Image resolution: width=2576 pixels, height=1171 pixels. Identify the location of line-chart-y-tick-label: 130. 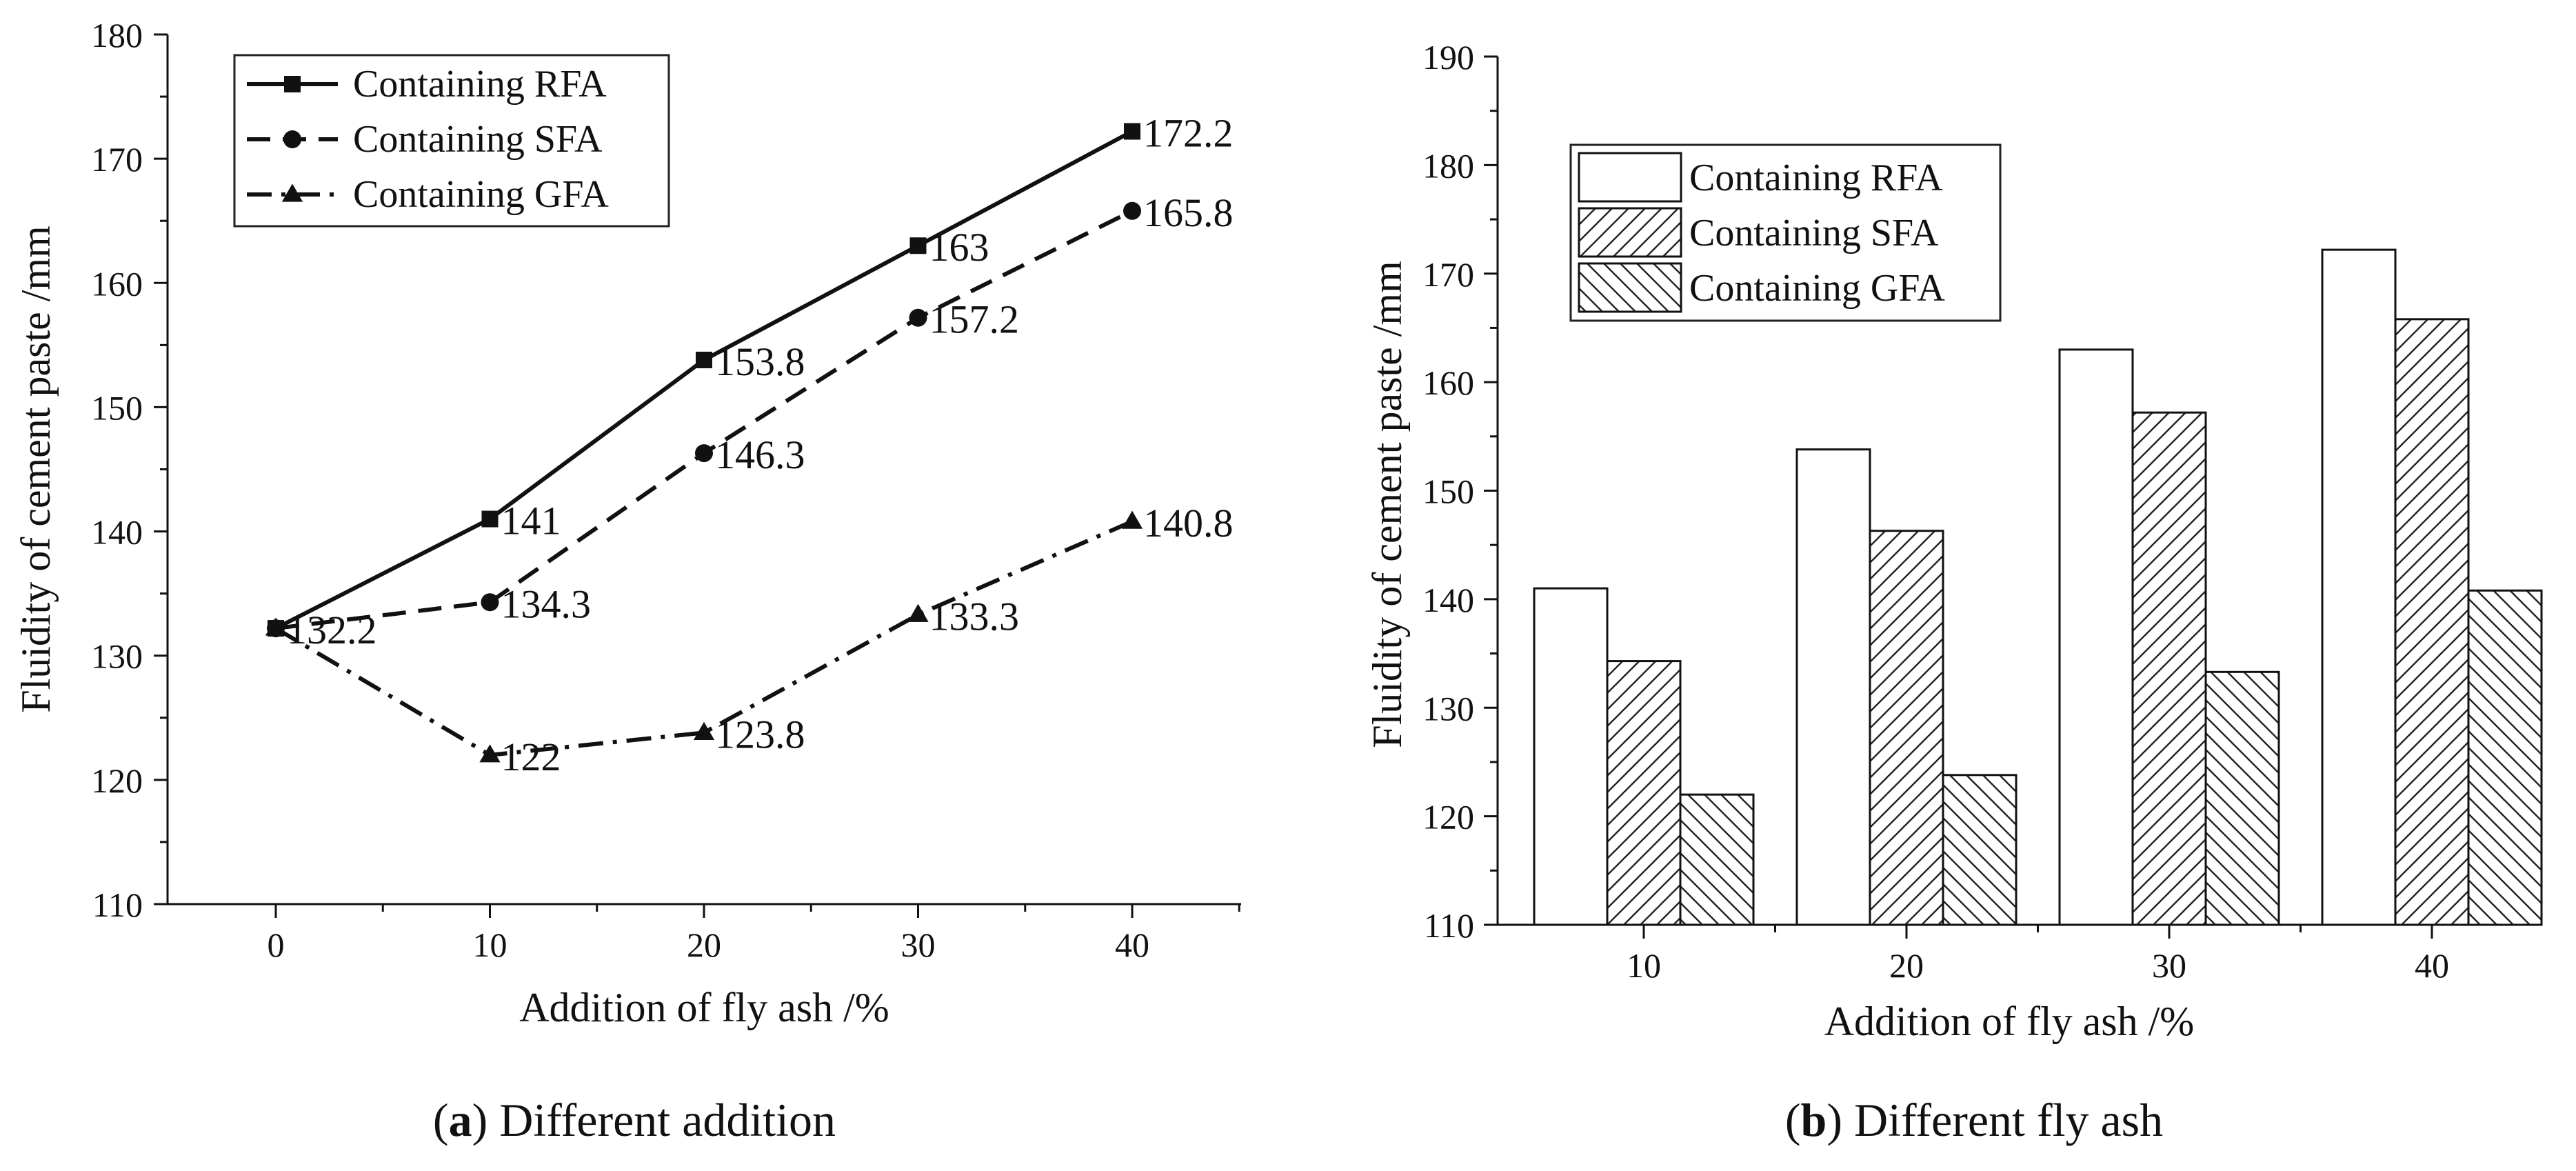
(117, 656).